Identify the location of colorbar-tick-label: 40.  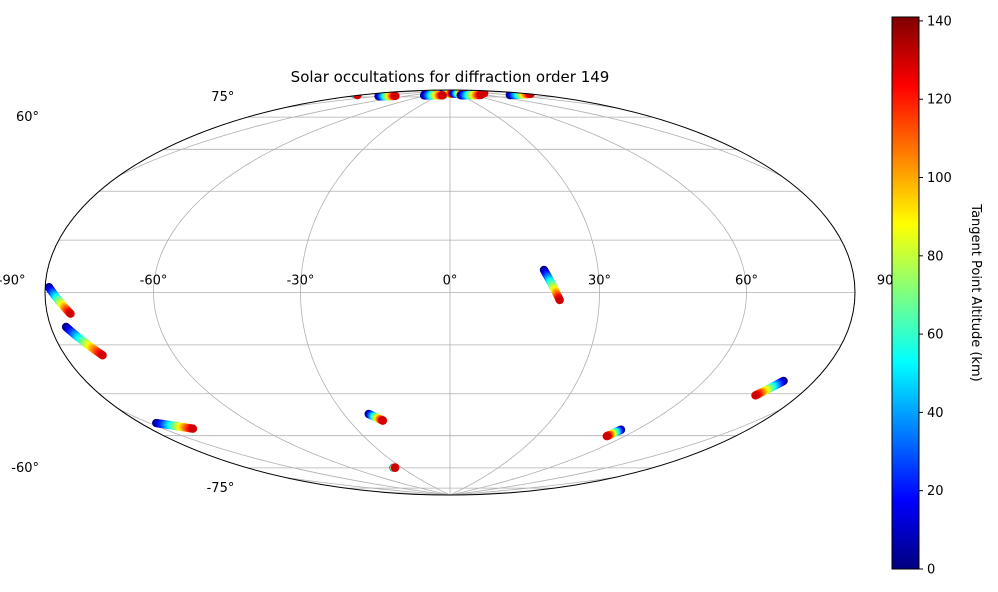
(935, 413).